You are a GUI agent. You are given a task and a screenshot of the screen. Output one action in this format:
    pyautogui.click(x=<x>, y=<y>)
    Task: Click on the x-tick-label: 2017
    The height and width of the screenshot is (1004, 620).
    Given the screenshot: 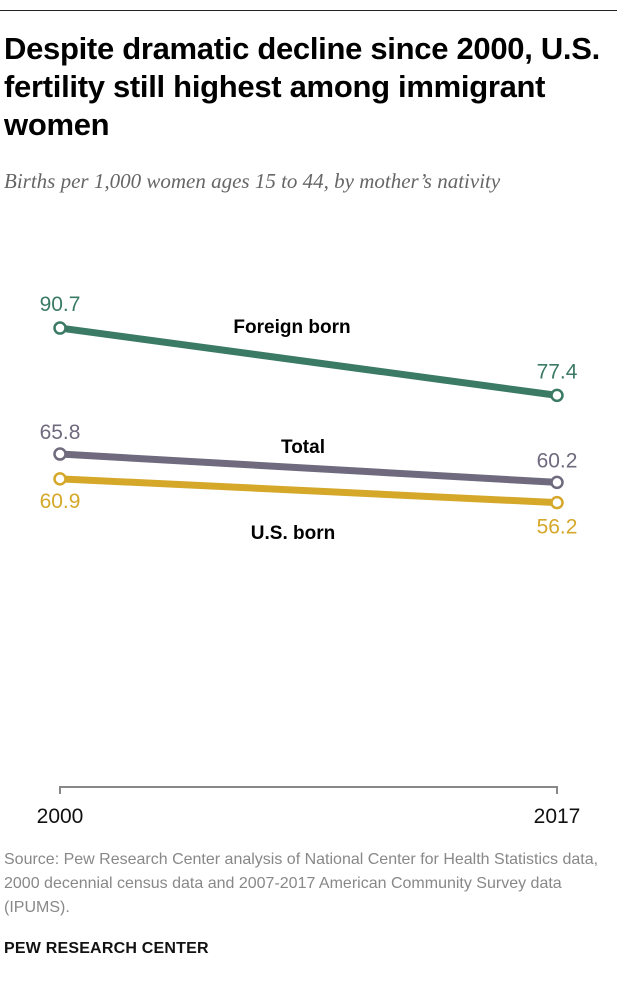 What is the action you would take?
    pyautogui.click(x=557, y=816)
    